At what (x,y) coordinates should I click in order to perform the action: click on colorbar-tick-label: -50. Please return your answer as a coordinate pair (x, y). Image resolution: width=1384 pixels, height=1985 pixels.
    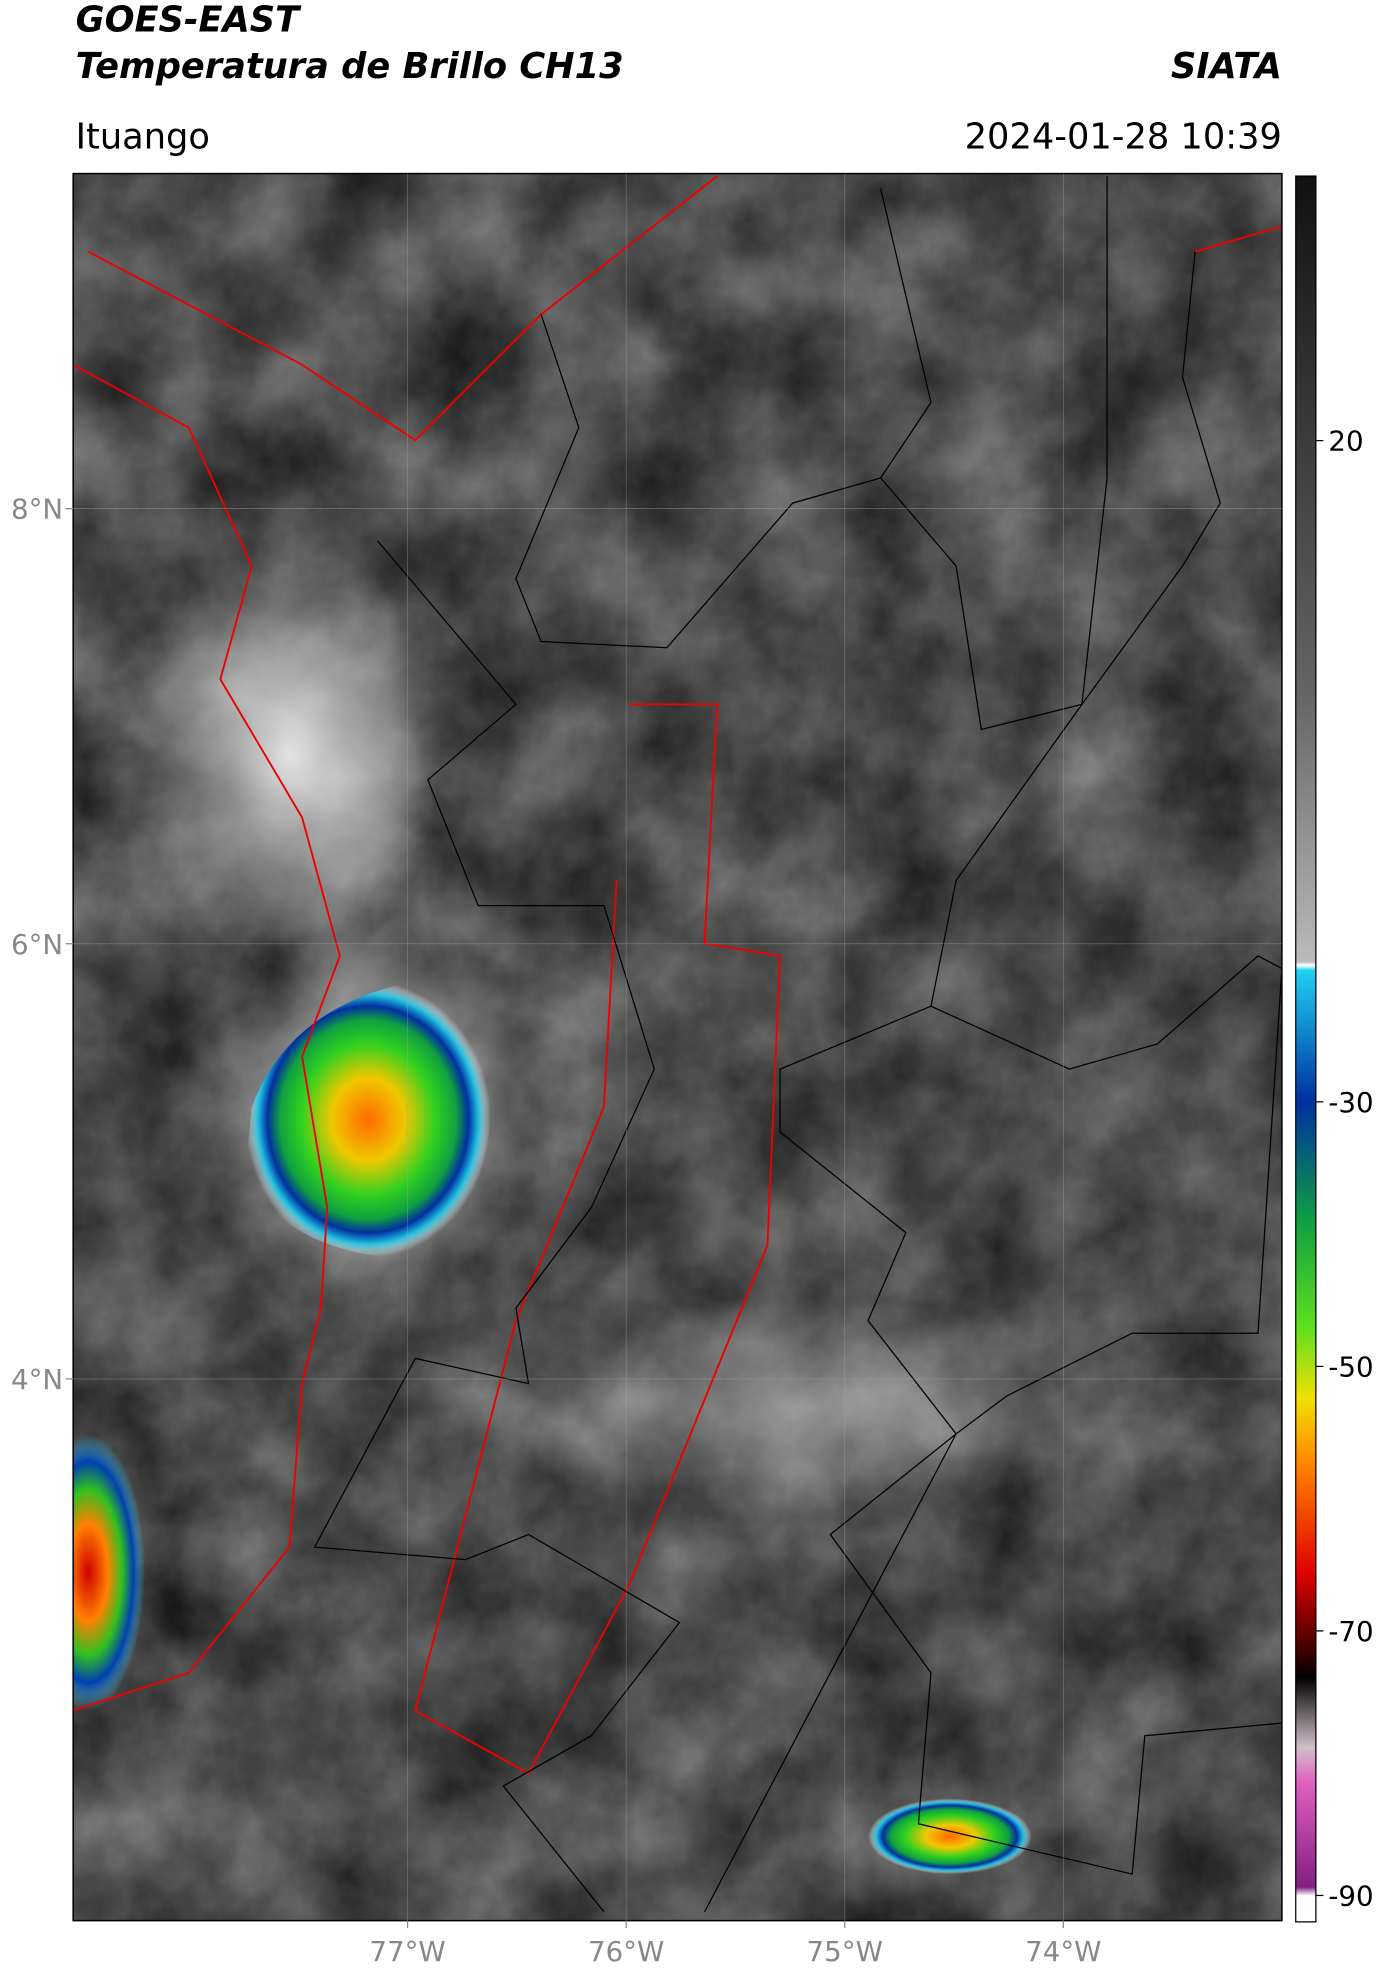
    Looking at the image, I should click on (1350, 1366).